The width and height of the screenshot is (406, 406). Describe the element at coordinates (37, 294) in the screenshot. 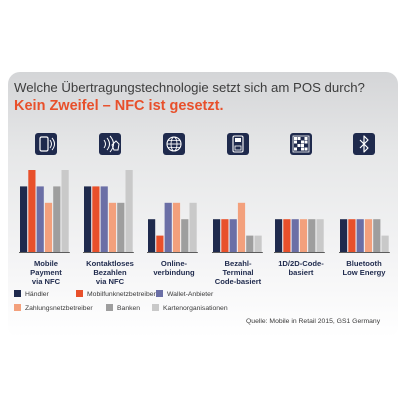

I see `legend-label: Händler` at that location.